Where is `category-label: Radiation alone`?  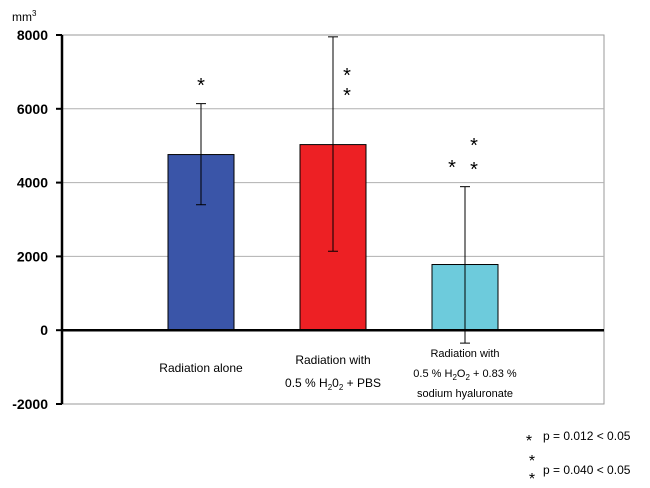 category-label: Radiation alone is located at coordinates (201, 368).